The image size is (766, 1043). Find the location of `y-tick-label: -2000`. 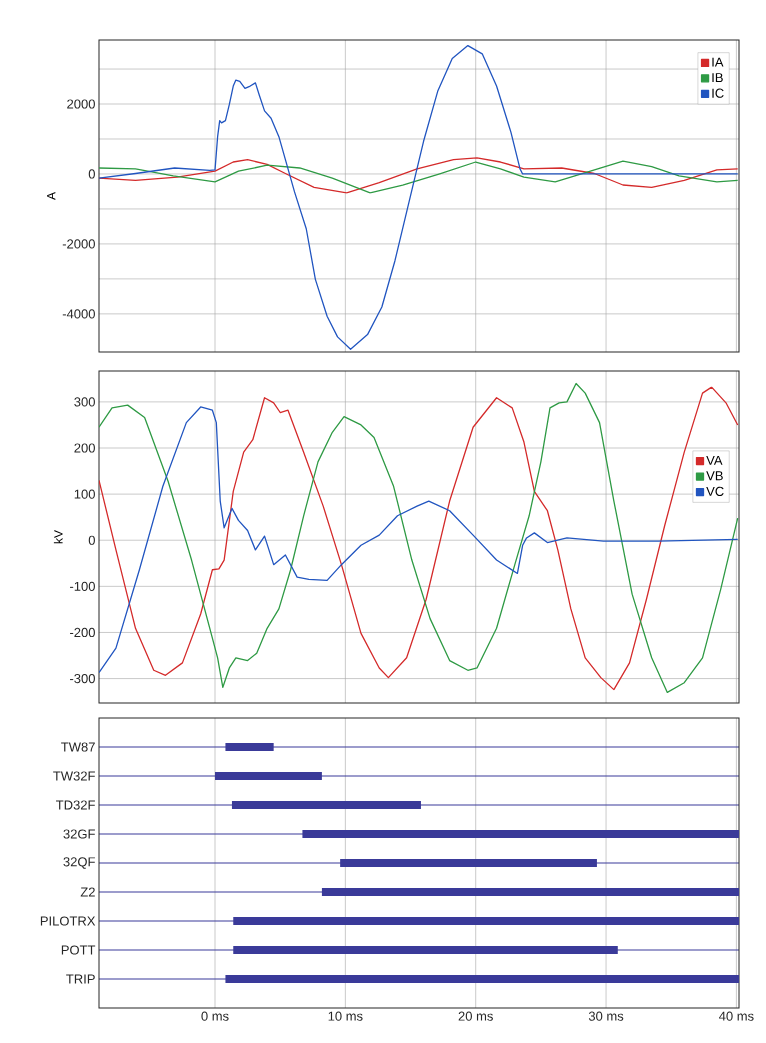

y-tick-label: -2000 is located at coordinates (78, 244).